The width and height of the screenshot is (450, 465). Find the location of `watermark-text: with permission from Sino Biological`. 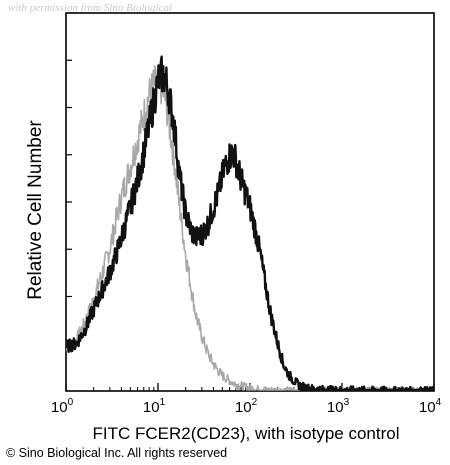

watermark-text: with permission from Sino Biological is located at coordinates (90, 8).